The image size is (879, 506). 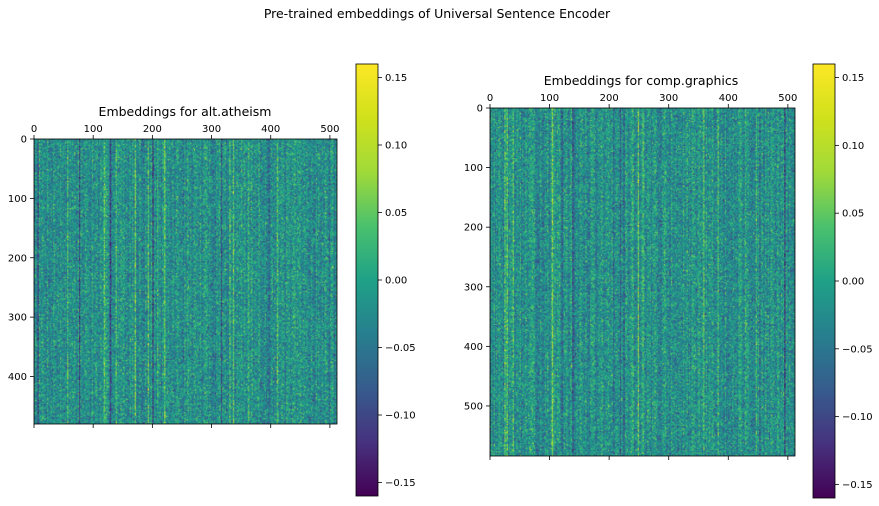 I want to click on y-axis-ticks: 0 100 200 300 400 500, so click(x=477, y=258).